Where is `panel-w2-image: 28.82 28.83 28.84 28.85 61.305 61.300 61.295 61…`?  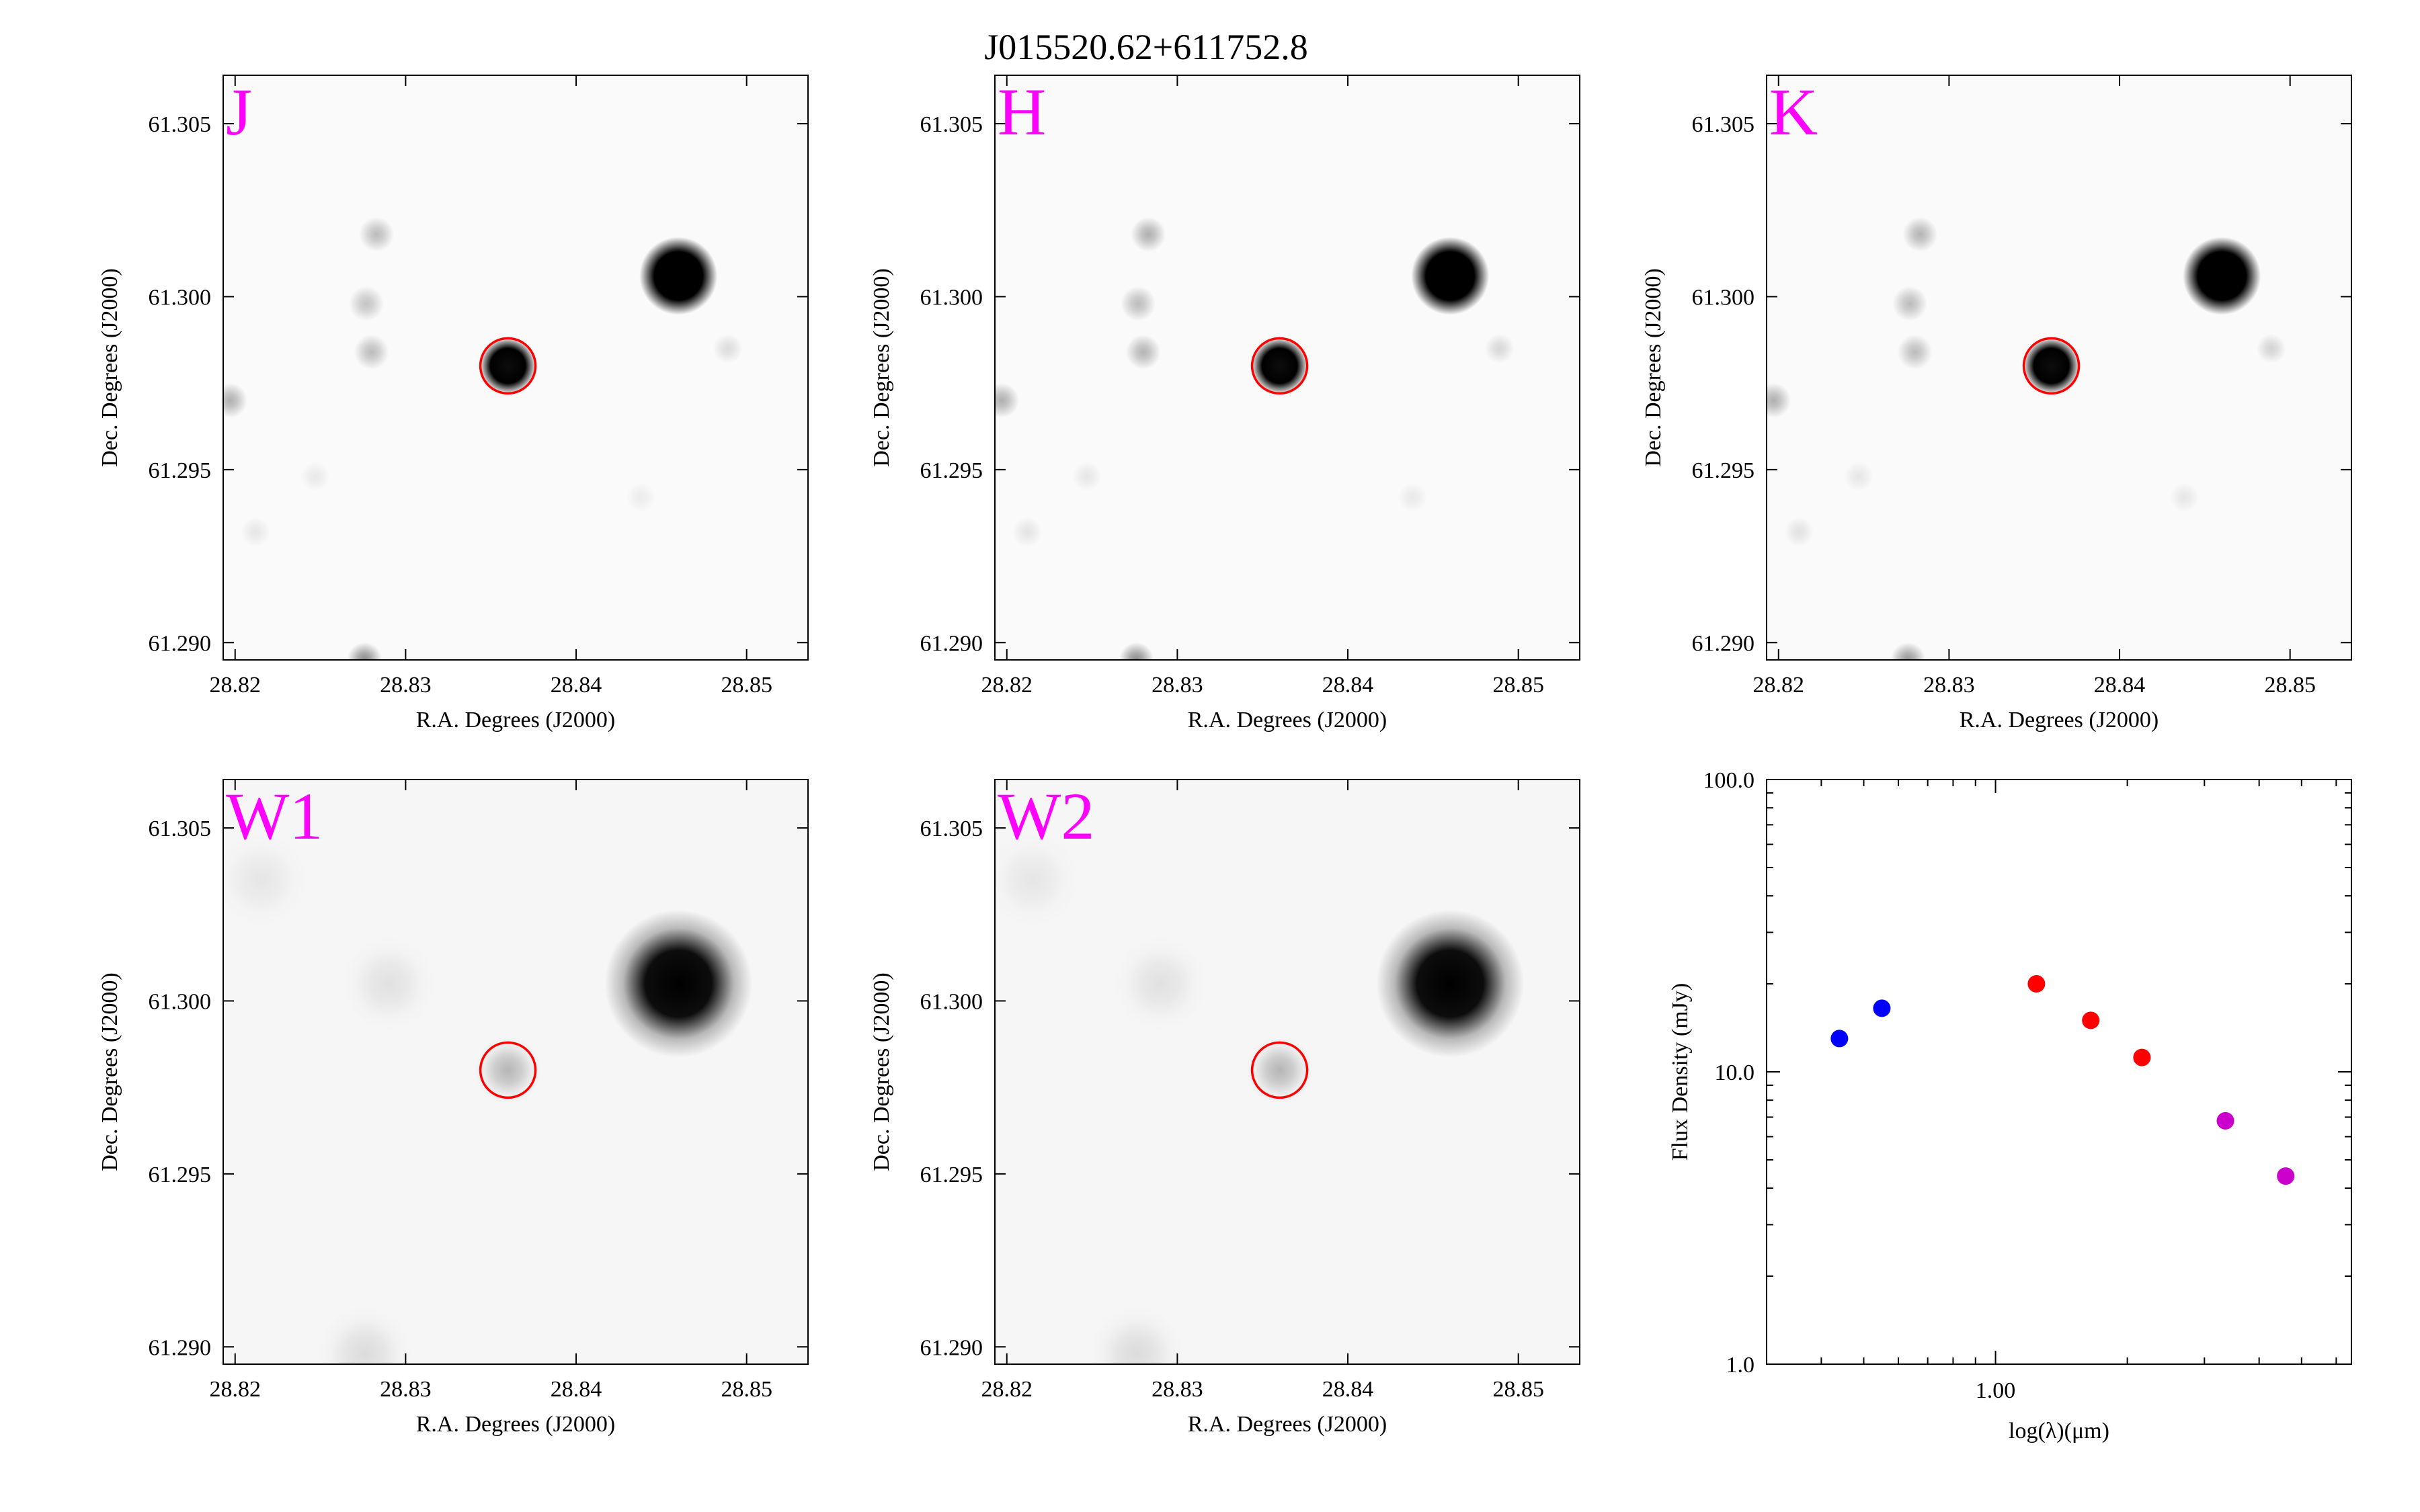 panel-w2-image: 28.82 28.83 28.84 28.85 61.305 61.300 61.295 61… is located at coordinates (1224, 1108).